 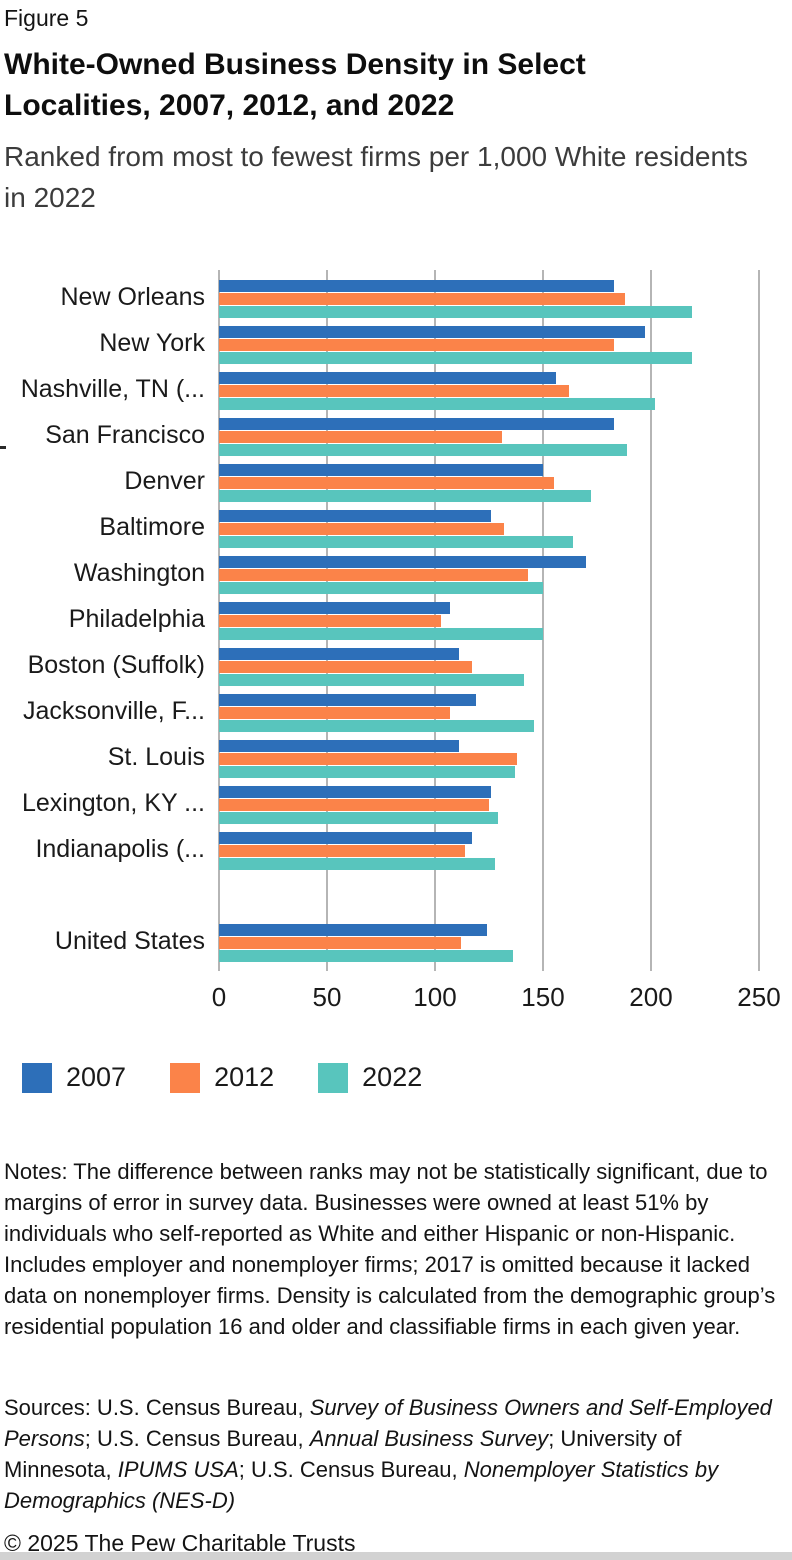 I want to click on source-title: IPUMS USA, so click(x=178, y=1469).